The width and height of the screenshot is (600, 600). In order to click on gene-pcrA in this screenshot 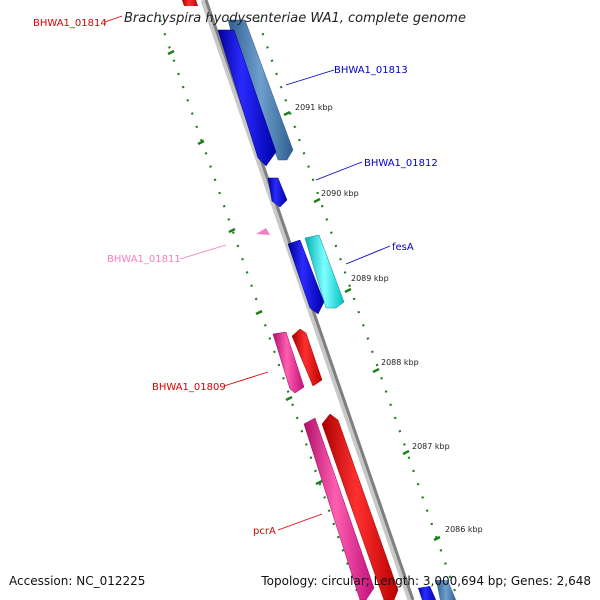, I will do `click(360, 506)`.